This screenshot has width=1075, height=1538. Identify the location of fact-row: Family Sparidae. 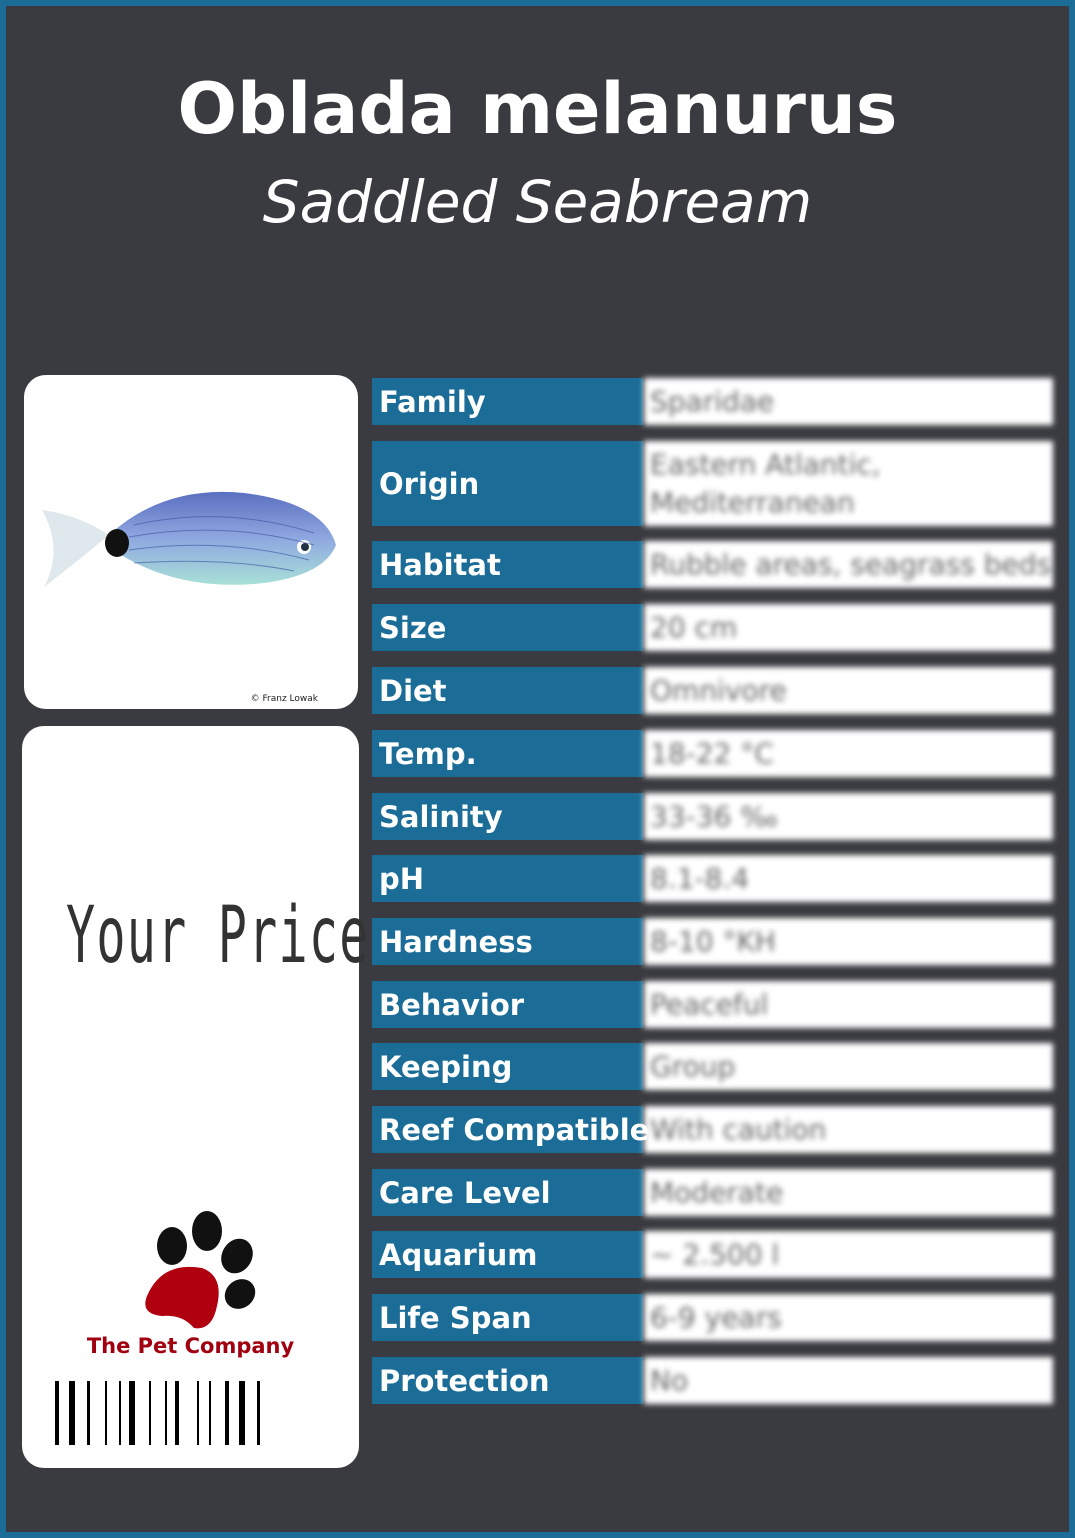
(712, 401).